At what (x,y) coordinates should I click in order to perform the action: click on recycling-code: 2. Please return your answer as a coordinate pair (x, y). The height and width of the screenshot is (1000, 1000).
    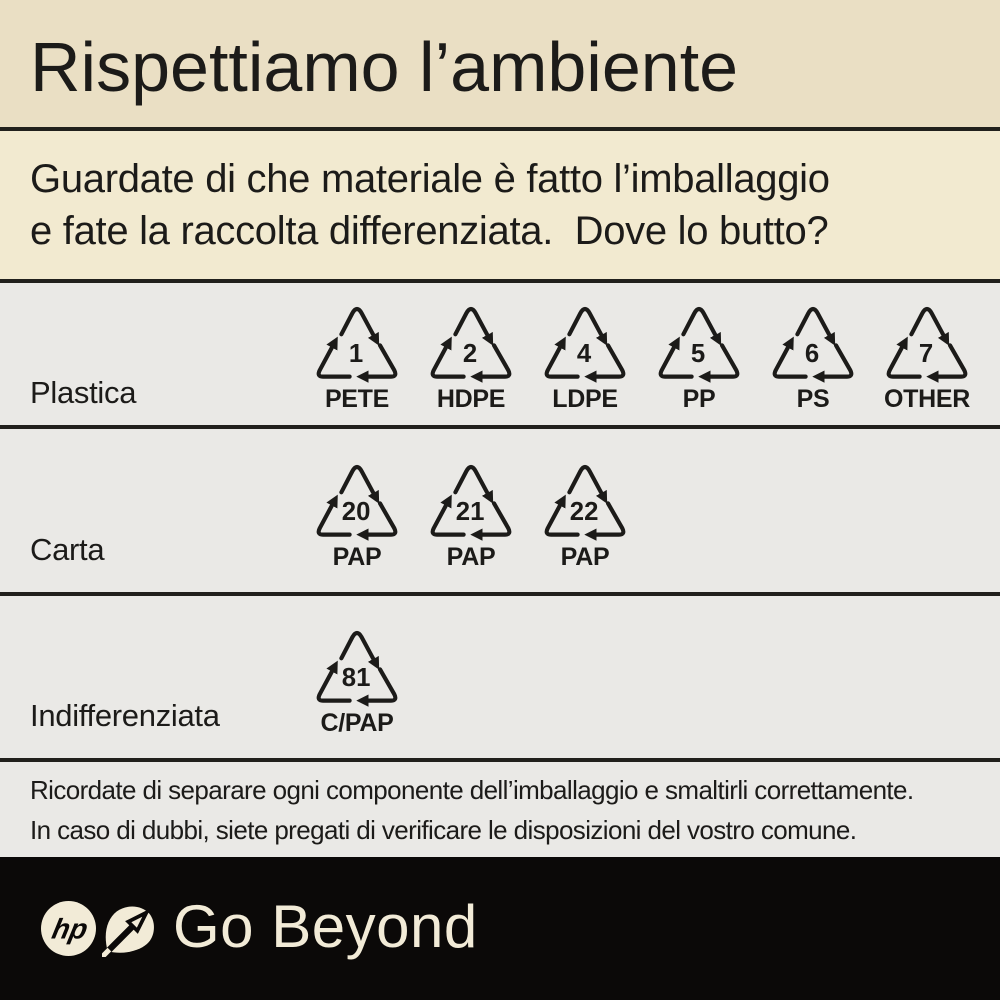
    Looking at the image, I should click on (470, 354).